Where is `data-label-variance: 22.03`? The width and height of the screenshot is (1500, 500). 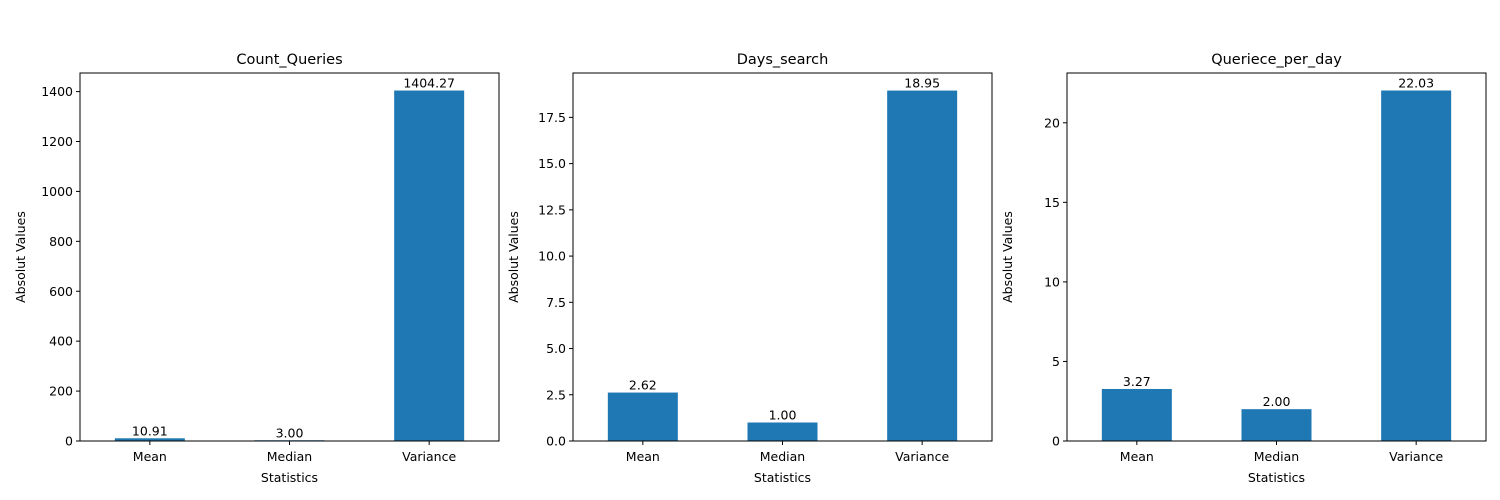 data-label-variance: 22.03 is located at coordinates (1416, 83).